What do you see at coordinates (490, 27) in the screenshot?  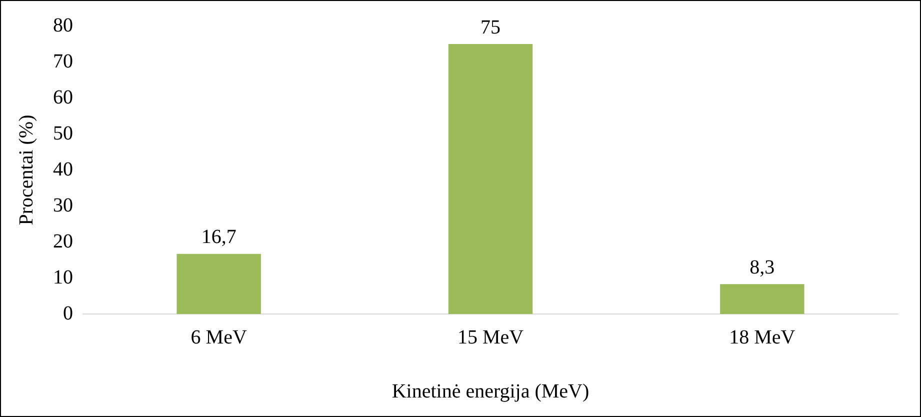 I see `data-label: 75` at bounding box center [490, 27].